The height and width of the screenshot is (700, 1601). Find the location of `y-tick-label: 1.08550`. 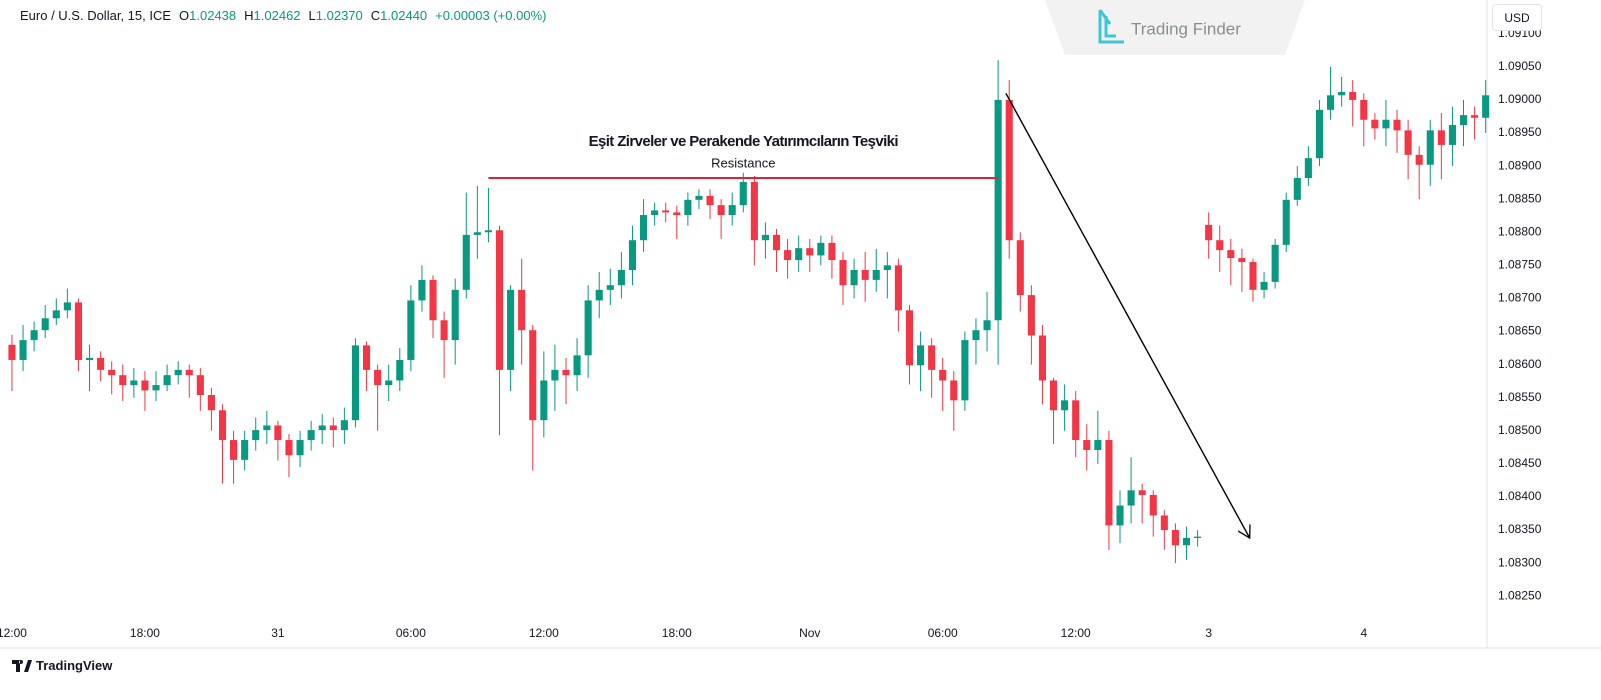

y-tick-label: 1.08550 is located at coordinates (1520, 397).